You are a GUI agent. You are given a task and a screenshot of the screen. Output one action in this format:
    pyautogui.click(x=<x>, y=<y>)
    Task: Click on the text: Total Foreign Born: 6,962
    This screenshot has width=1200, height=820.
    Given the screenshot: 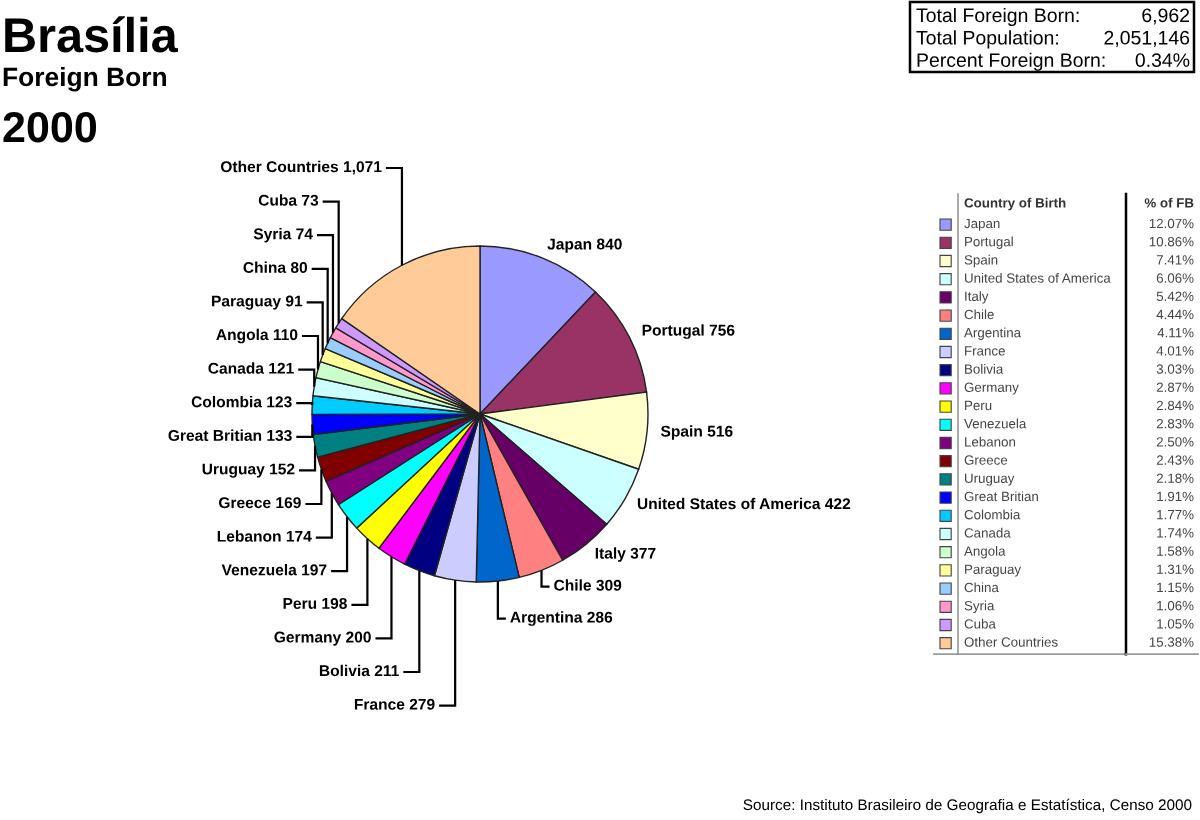 What is the action you would take?
    pyautogui.click(x=1053, y=17)
    